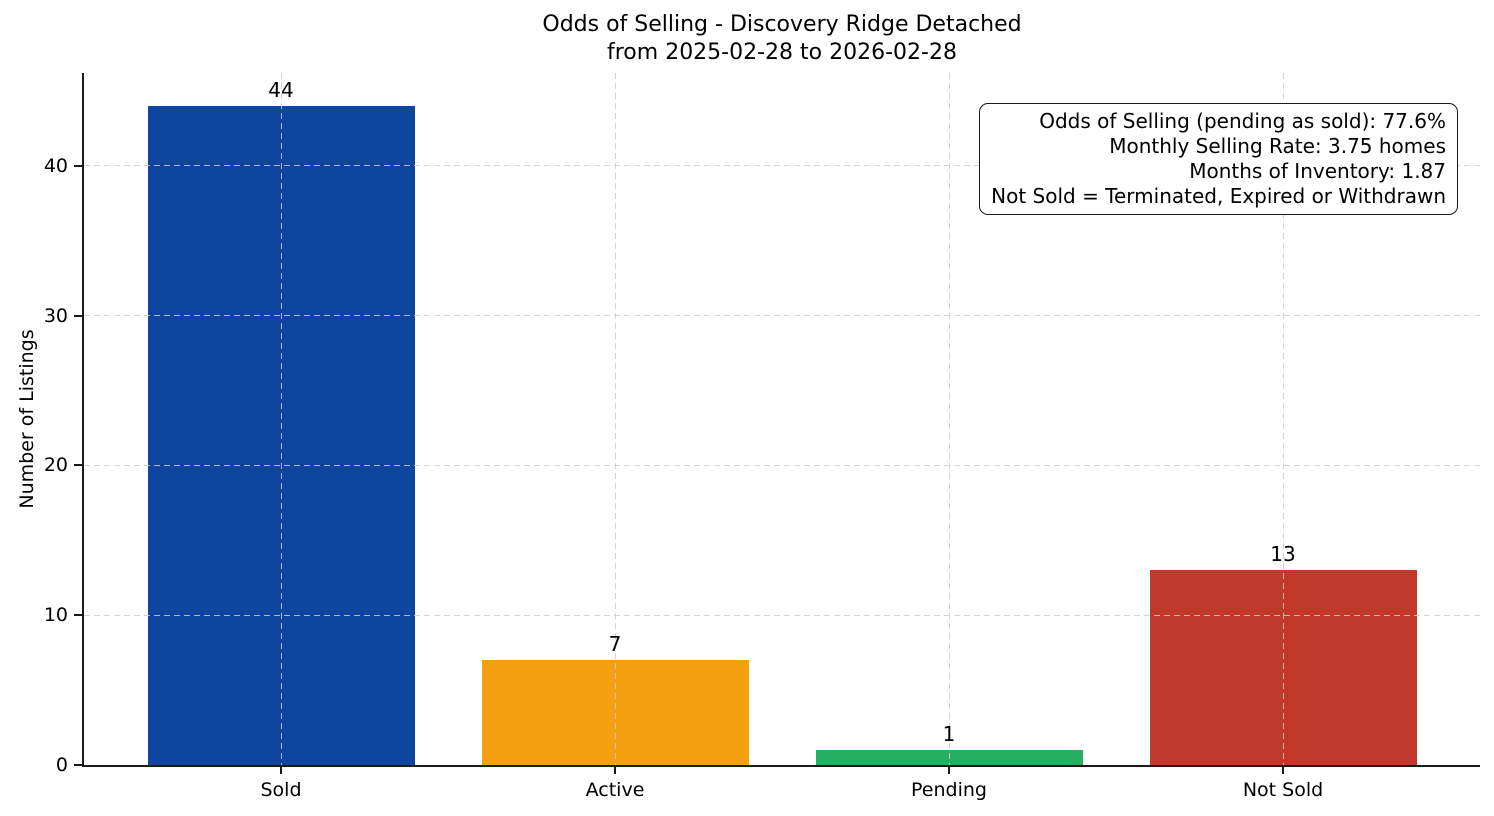  I want to click on x-tick-label-not-sold: Not Sold, so click(1283, 790).